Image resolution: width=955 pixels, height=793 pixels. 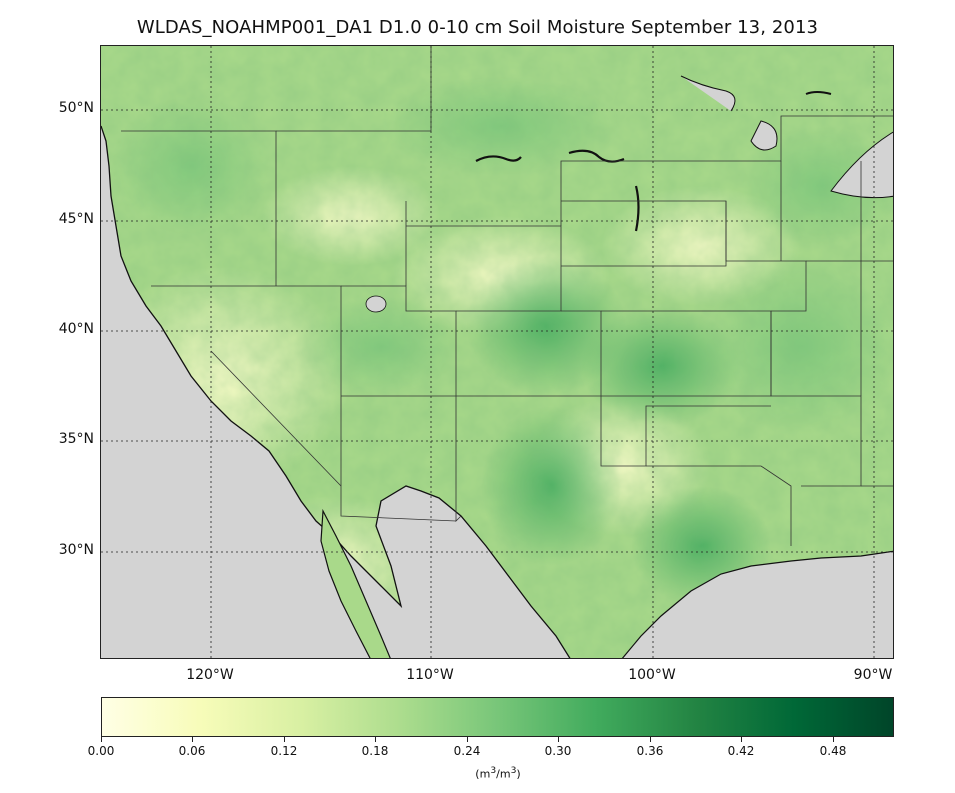 I want to click on colorbar-label: 0.36, so click(x=650, y=751).